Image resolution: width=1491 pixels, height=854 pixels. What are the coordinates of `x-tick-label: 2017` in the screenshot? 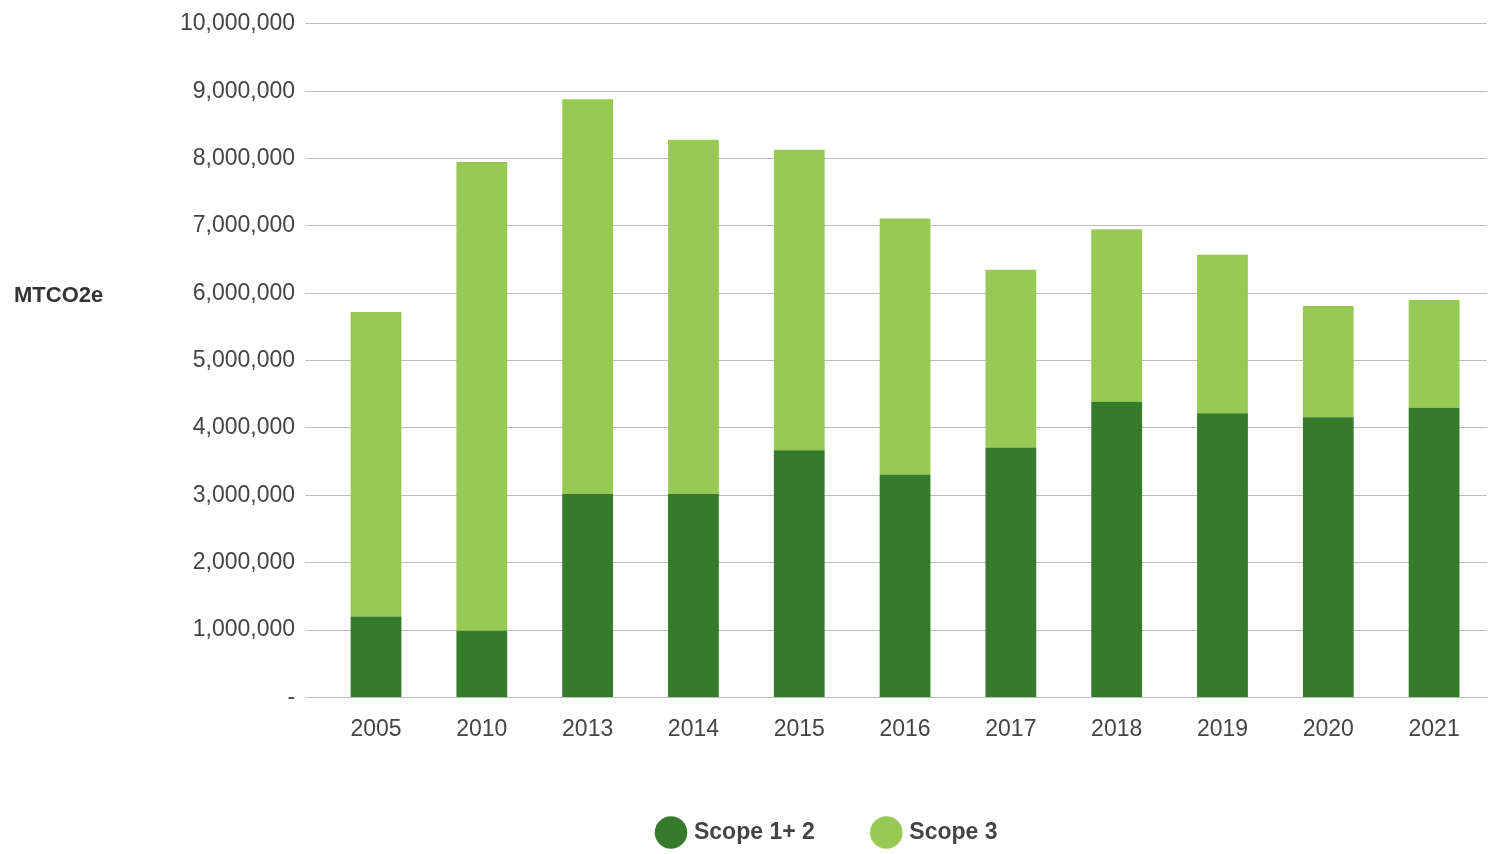 It's located at (1011, 727).